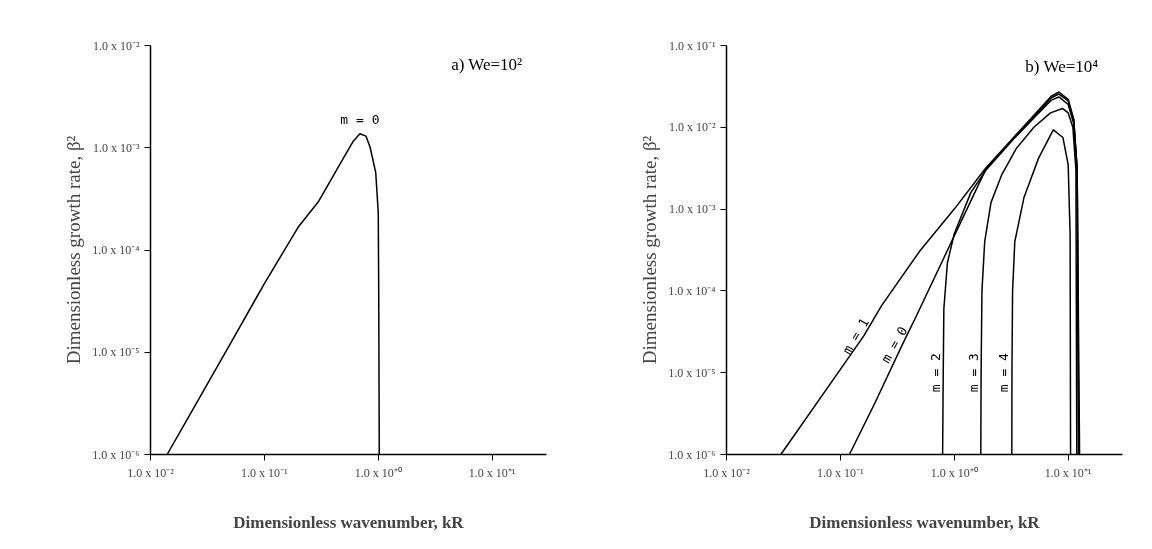 Image resolution: width=1152 pixels, height=549 pixels. I want to click on annotation: m = 3, so click(973, 373).